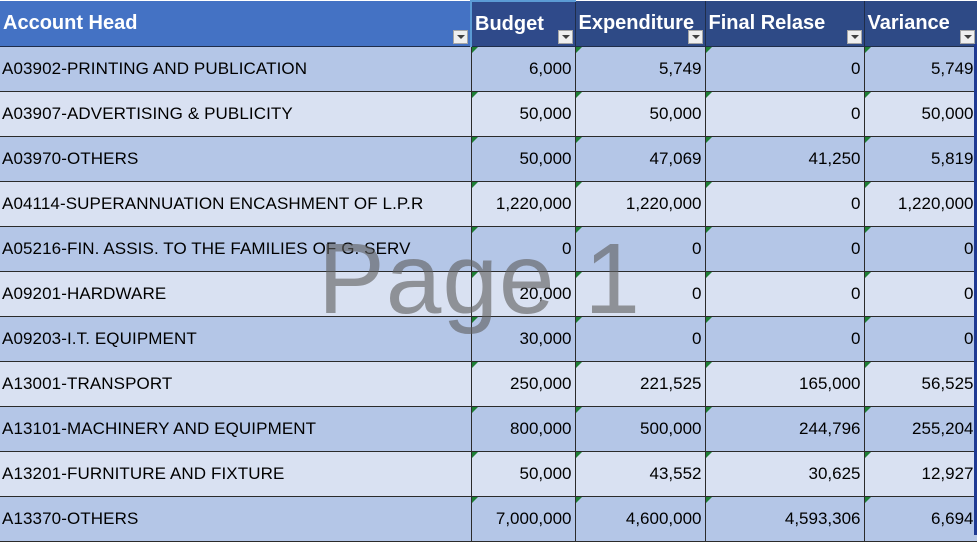 Image resolution: width=977 pixels, height=542 pixels. Describe the element at coordinates (523, 339) in the screenshot. I see `cell-budget: 30,000` at that location.